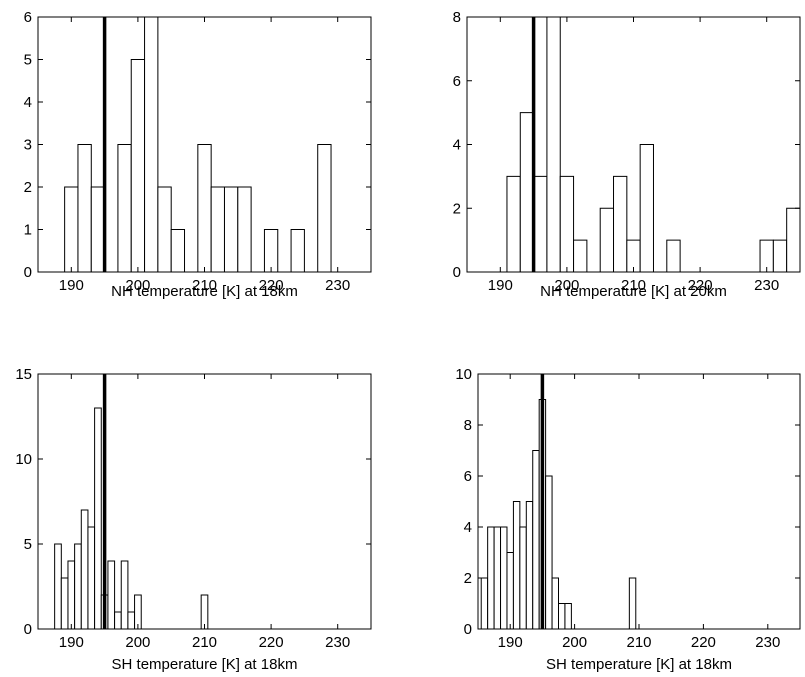  Describe the element at coordinates (28, 145) in the screenshot. I see `y-tick-label: 3` at that location.